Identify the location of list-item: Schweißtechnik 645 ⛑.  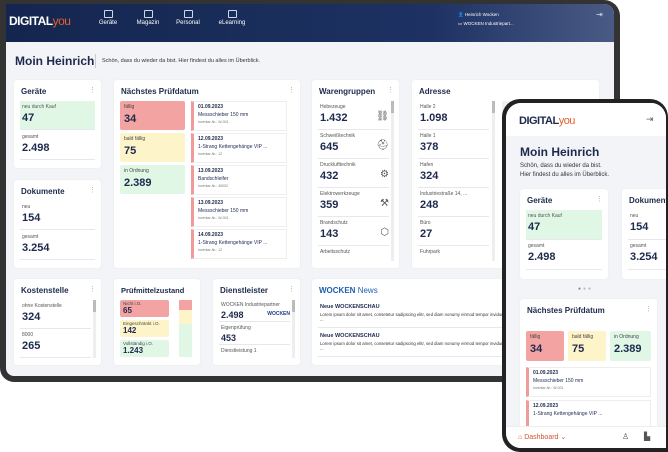
(353, 144).